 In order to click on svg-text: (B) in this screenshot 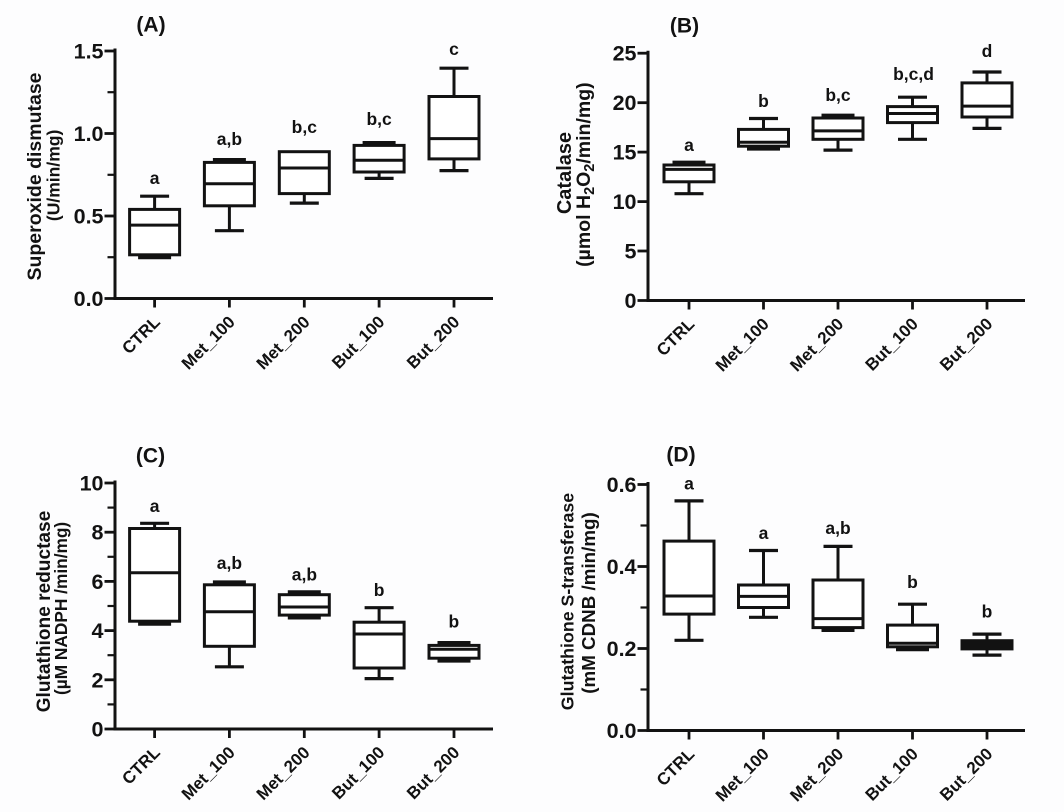, I will do `click(684, 26)`.